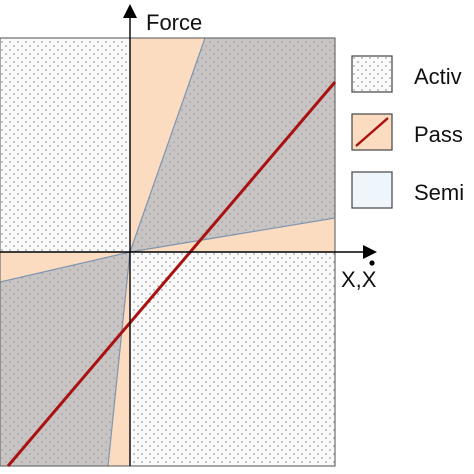 The height and width of the screenshot is (474, 474). What do you see at coordinates (372, 132) in the screenshot?
I see `legend-swatch-passive-line` at bounding box center [372, 132].